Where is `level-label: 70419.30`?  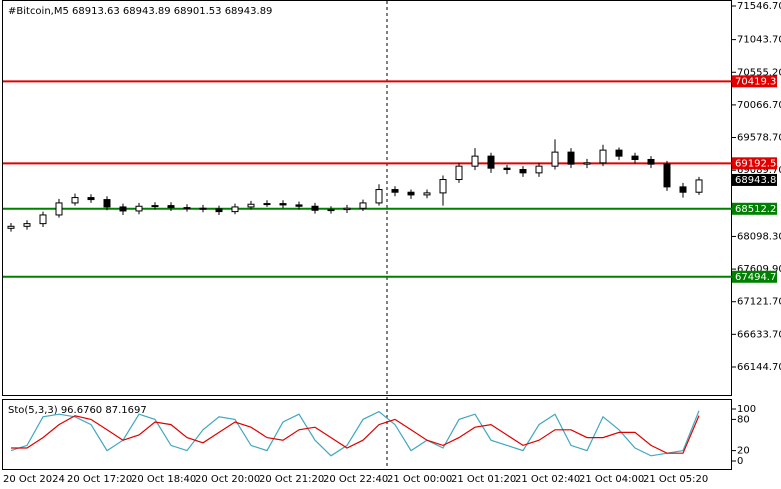
level-label: 70419.30 is located at coordinates (758, 81).